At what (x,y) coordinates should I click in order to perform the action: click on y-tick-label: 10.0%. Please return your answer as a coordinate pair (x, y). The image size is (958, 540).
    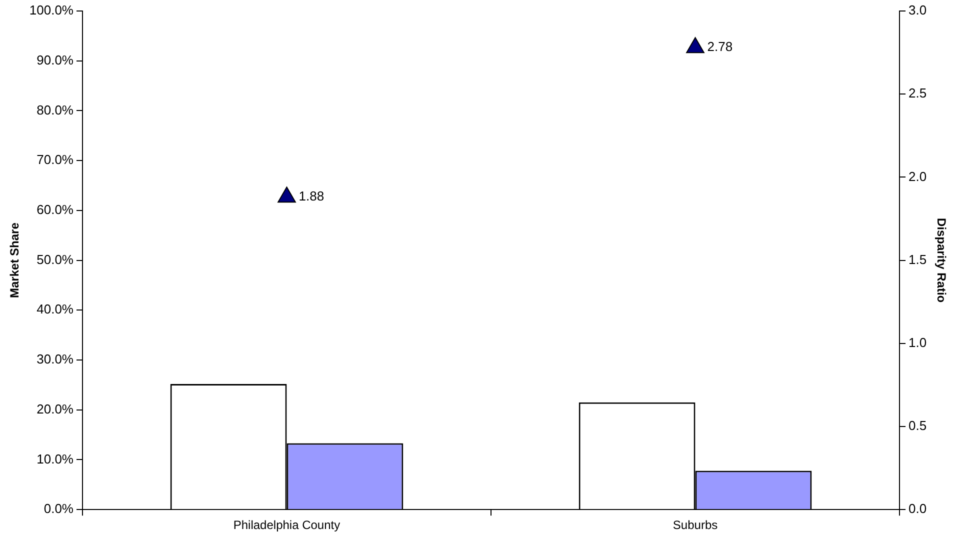
    Looking at the image, I should click on (55, 458).